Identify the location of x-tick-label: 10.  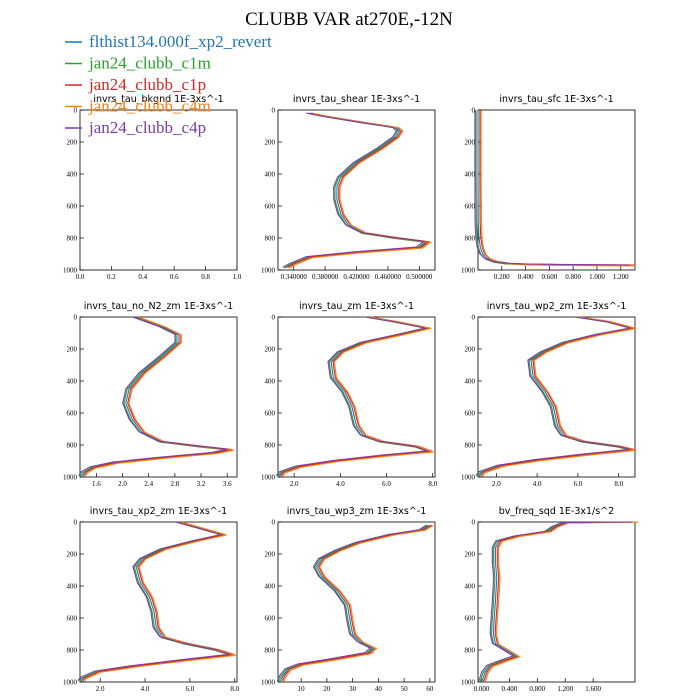
(302, 689).